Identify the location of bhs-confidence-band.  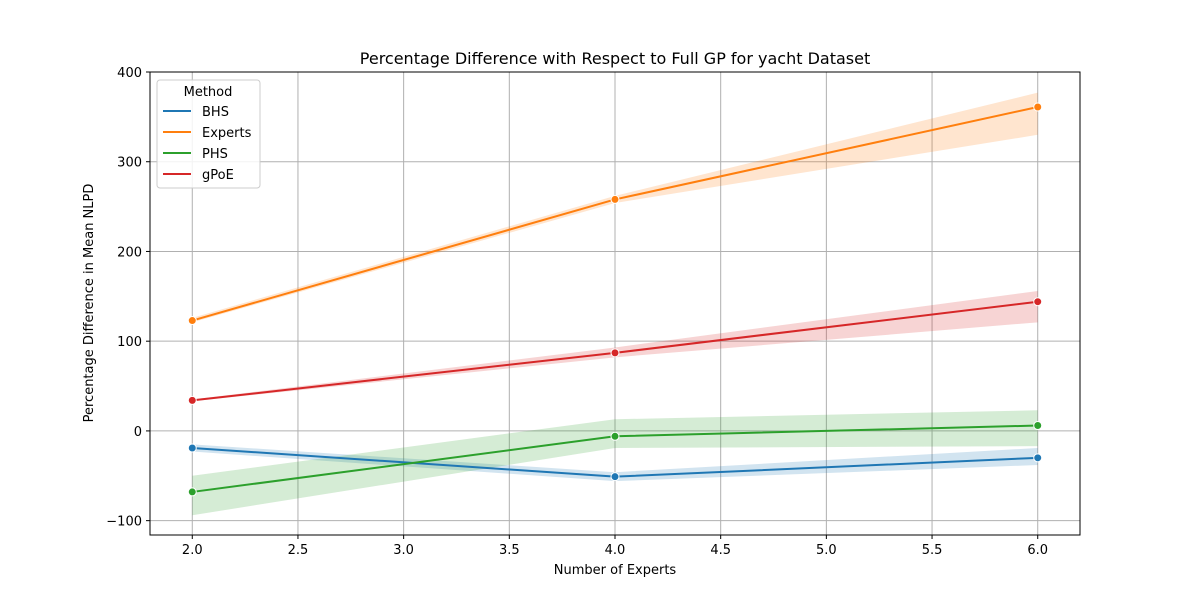
(615, 463).